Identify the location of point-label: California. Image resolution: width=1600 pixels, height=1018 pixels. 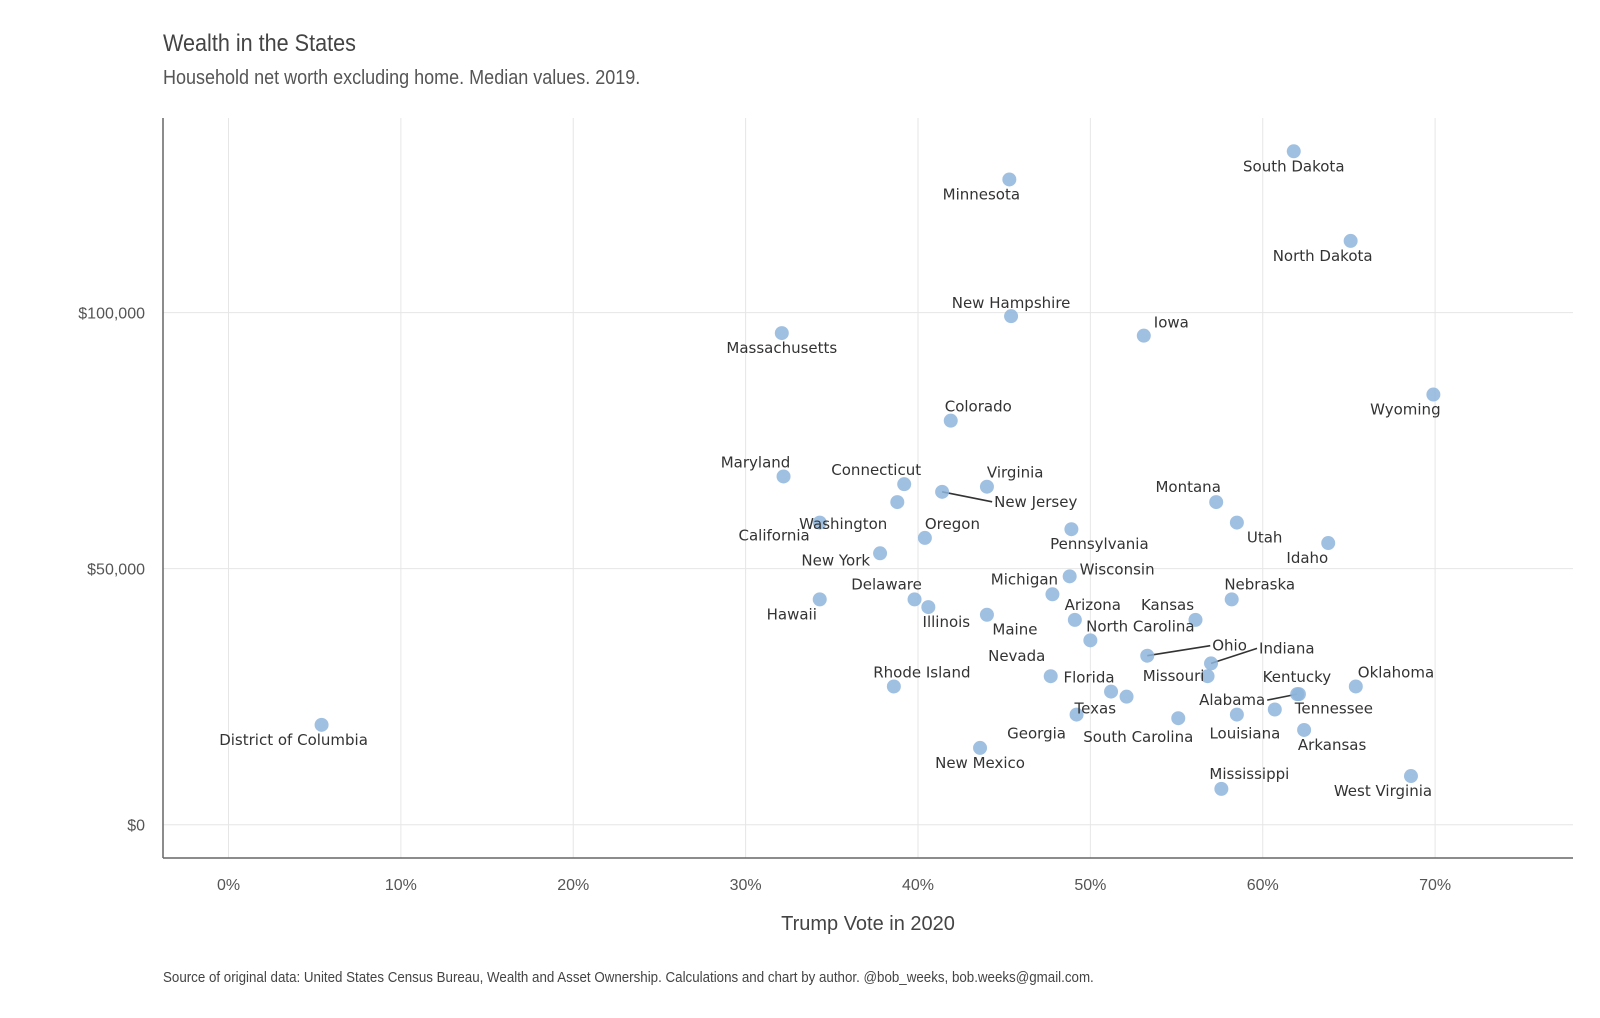
(774, 536).